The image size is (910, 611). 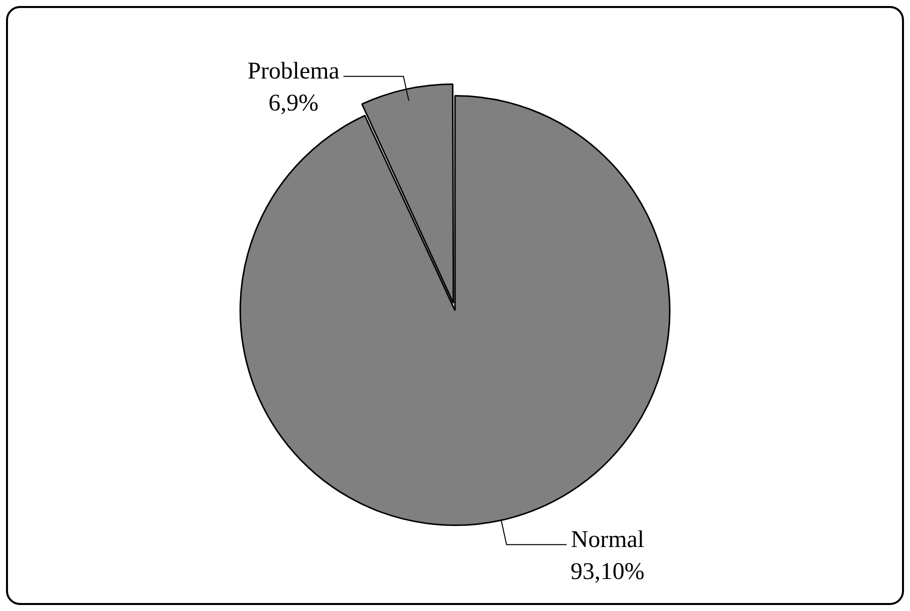 What do you see at coordinates (607, 539) in the screenshot?
I see `slice-label: Normal` at bounding box center [607, 539].